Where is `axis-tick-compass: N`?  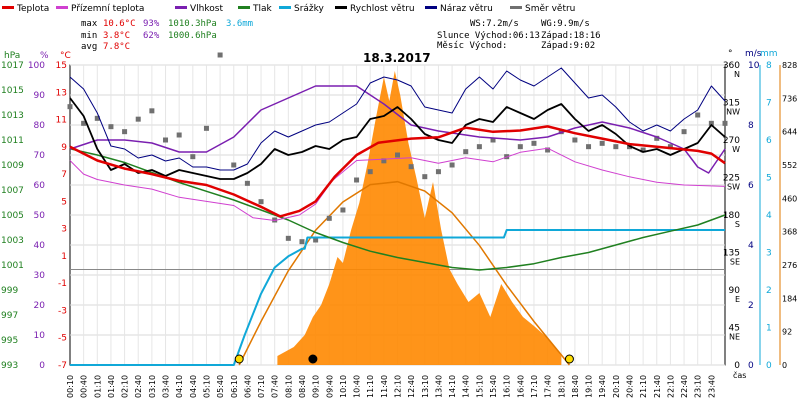 axis-tick-compass: N is located at coordinates (737, 74).